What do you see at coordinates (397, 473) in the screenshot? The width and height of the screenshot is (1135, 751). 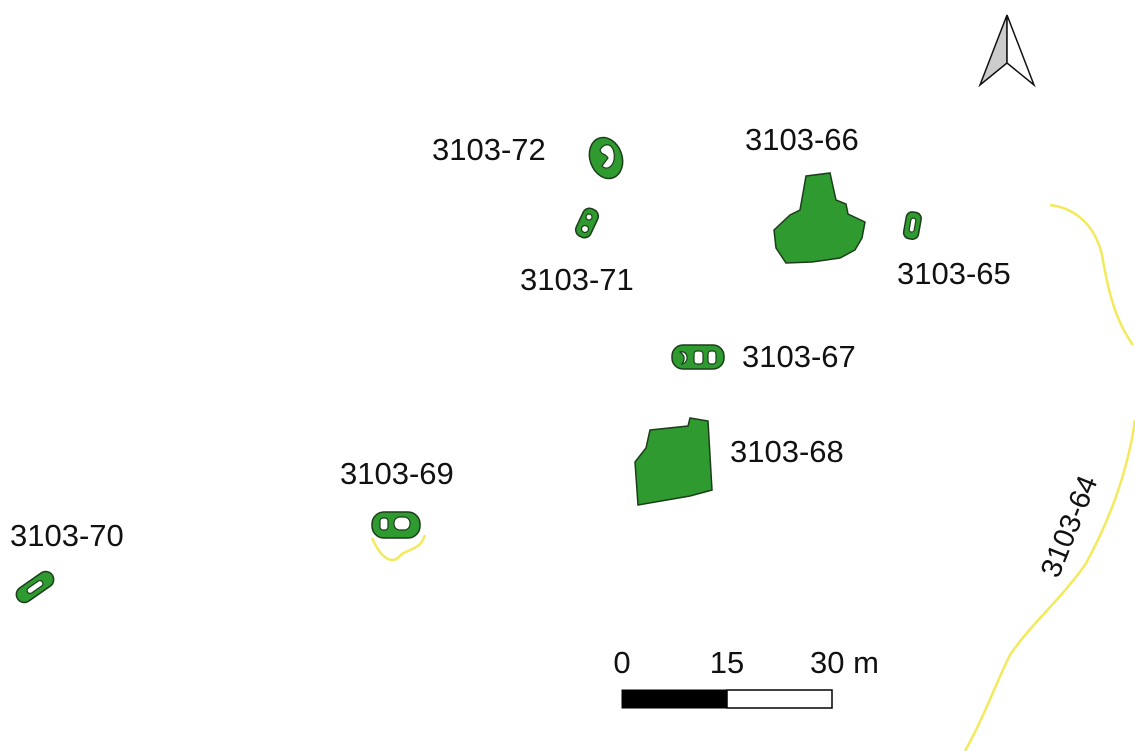 I see `feature-label: 3103-69` at bounding box center [397, 473].